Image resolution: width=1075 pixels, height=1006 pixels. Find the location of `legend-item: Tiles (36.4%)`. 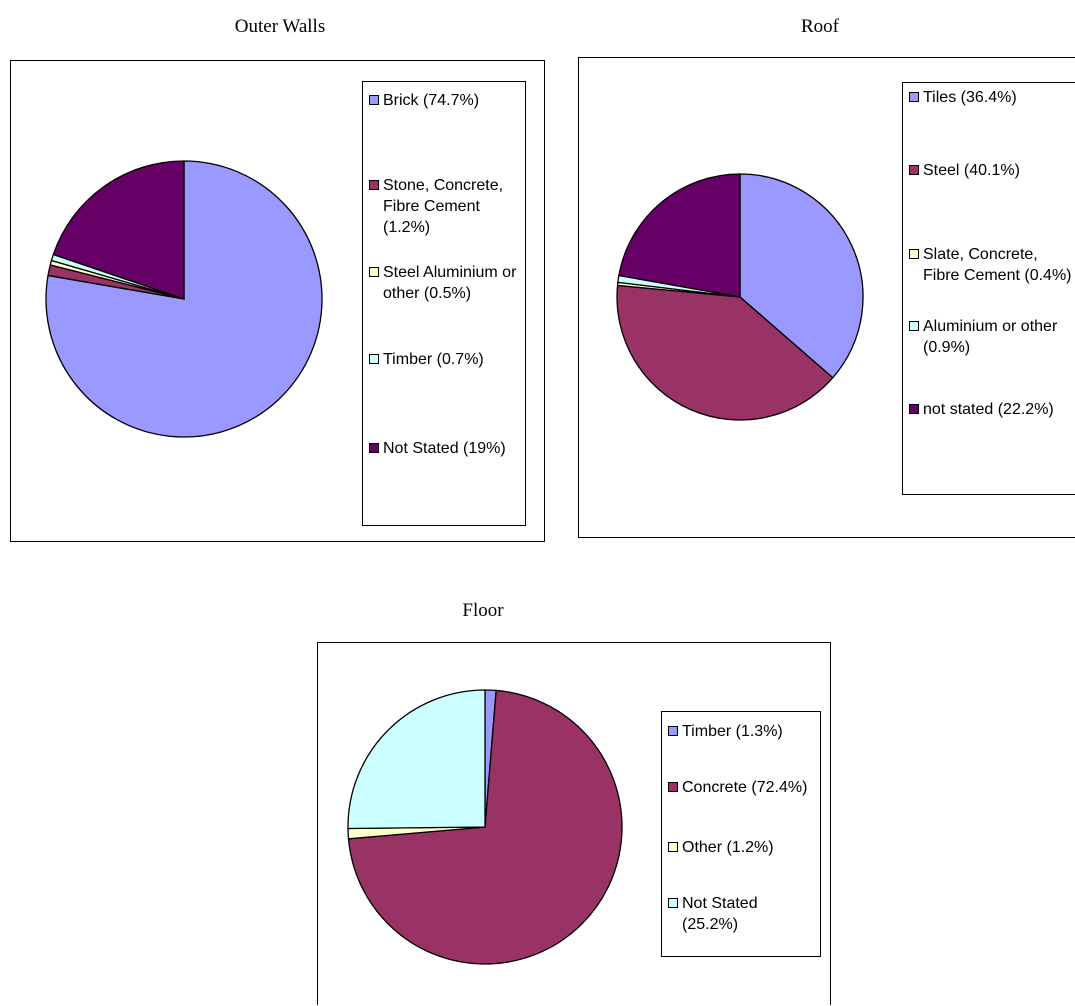

legend-item: Tiles (36.4%) is located at coordinates (991, 97).